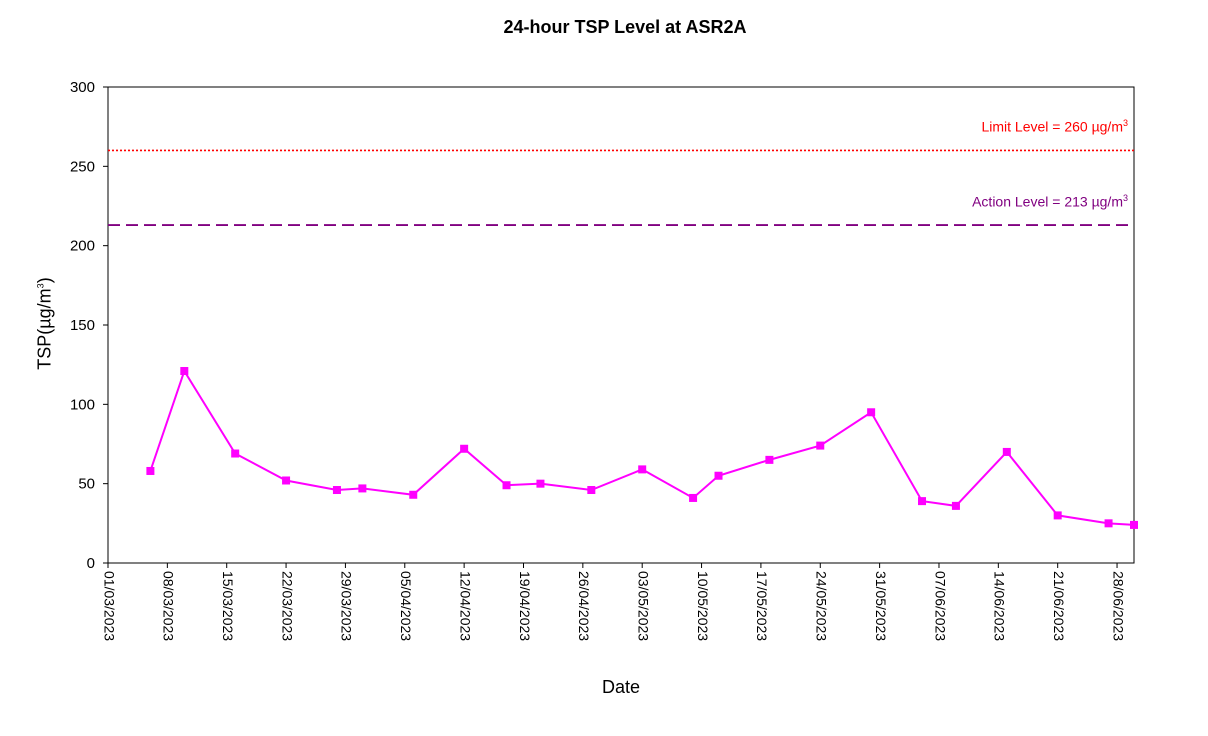 Image resolution: width=1208 pixels, height=736 pixels. What do you see at coordinates (82, 166) in the screenshot?
I see `y-tick-label: 250` at bounding box center [82, 166].